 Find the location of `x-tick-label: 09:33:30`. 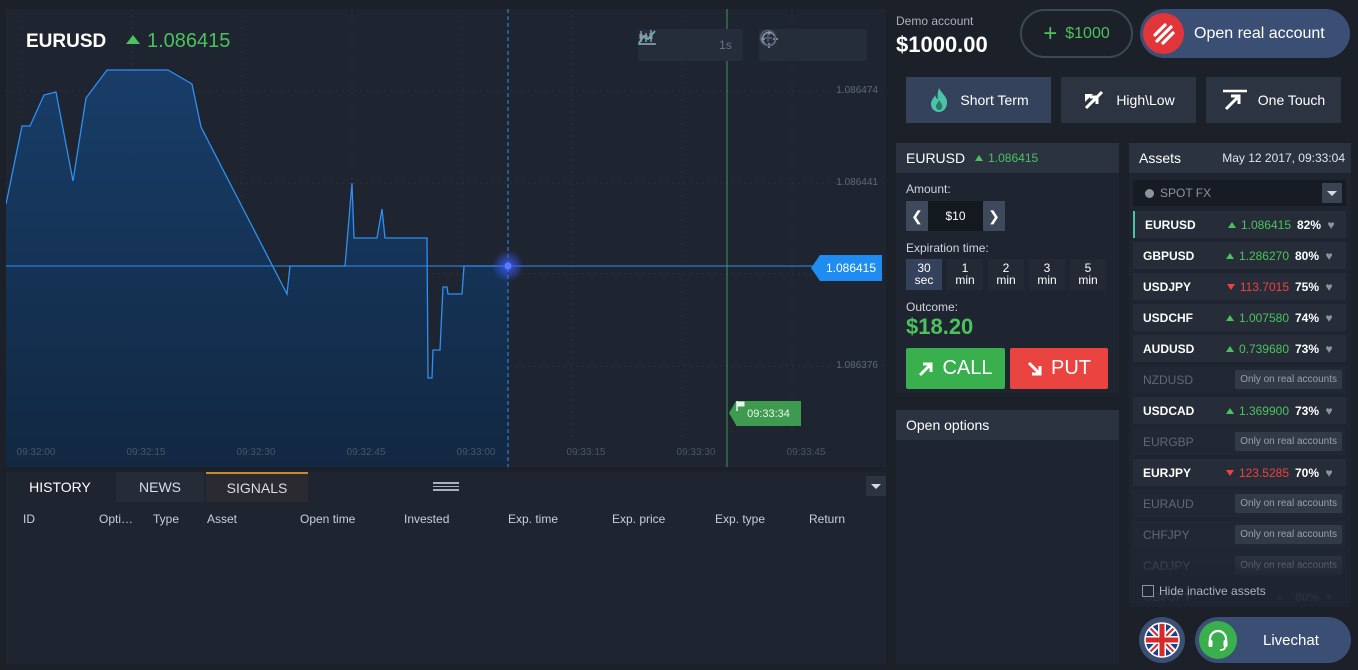

x-tick-label: 09:33:30 is located at coordinates (696, 452).